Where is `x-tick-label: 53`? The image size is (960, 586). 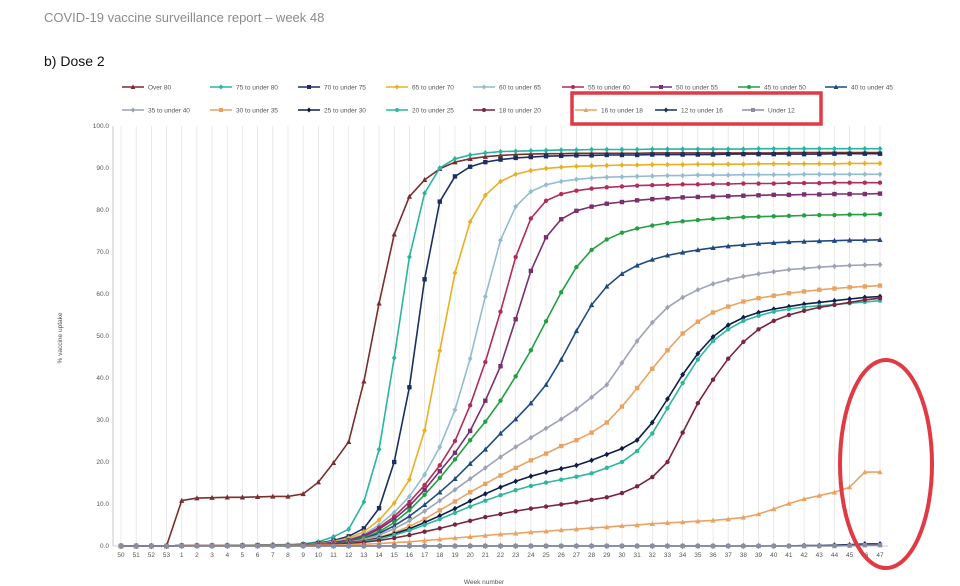
x-tick-label: 53 is located at coordinates (167, 555).